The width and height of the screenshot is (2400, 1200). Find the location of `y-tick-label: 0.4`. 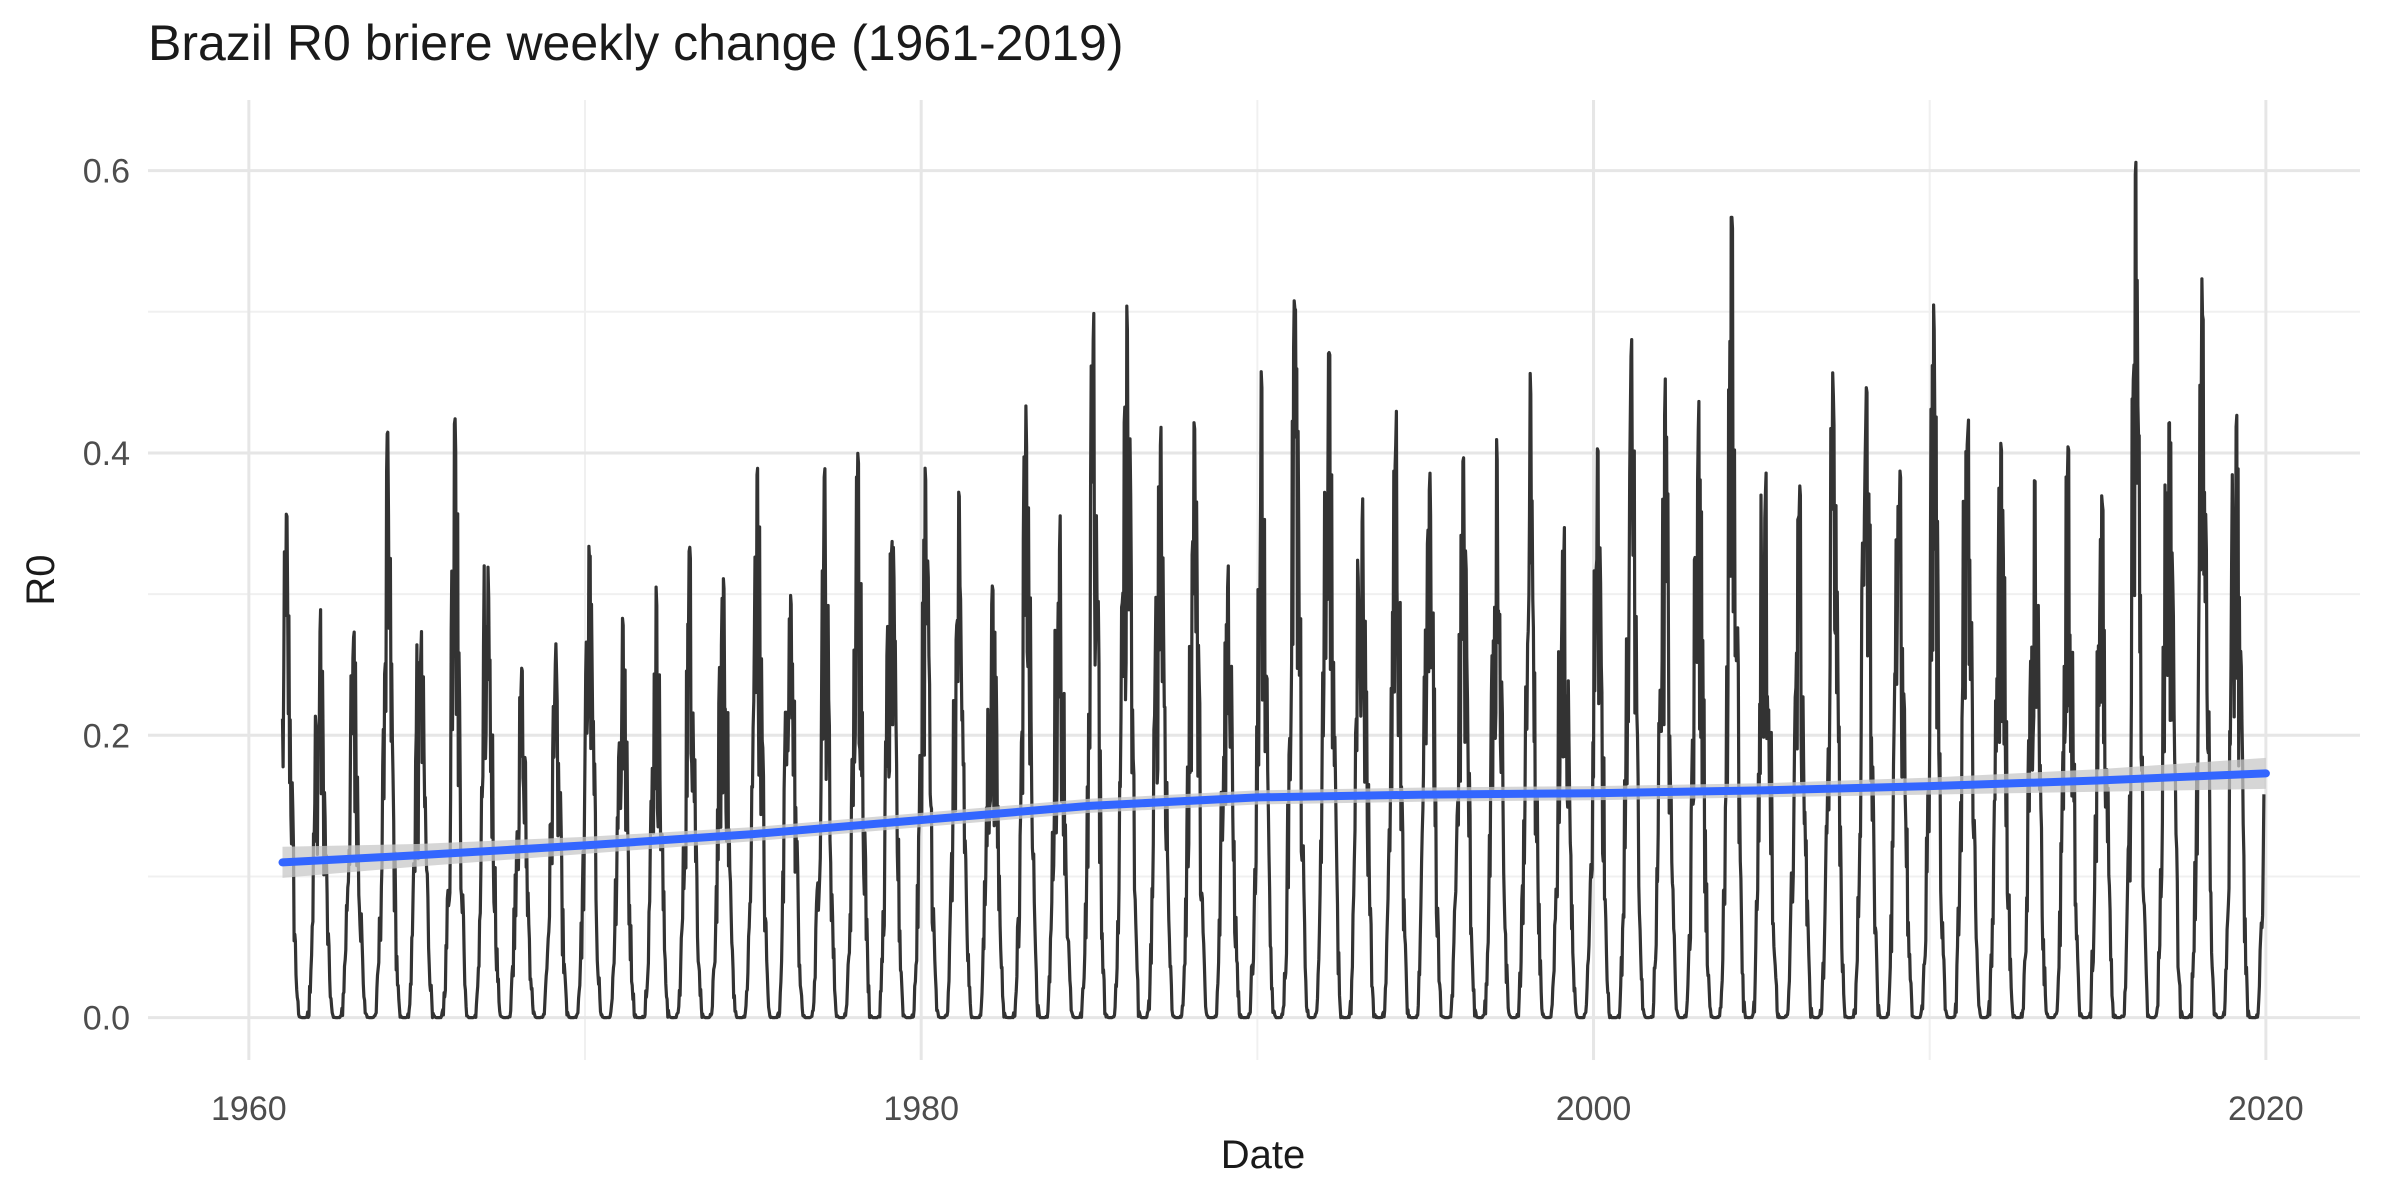

y-tick-label: 0.4 is located at coordinates (106, 454).